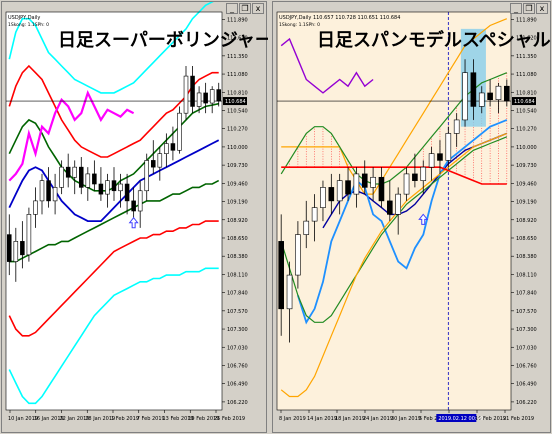 This screenshot has width=552, height=434. What do you see at coordinates (237, 111) in the screenshot?
I see `y-tick-label: 110.540` at bounding box center [237, 111].